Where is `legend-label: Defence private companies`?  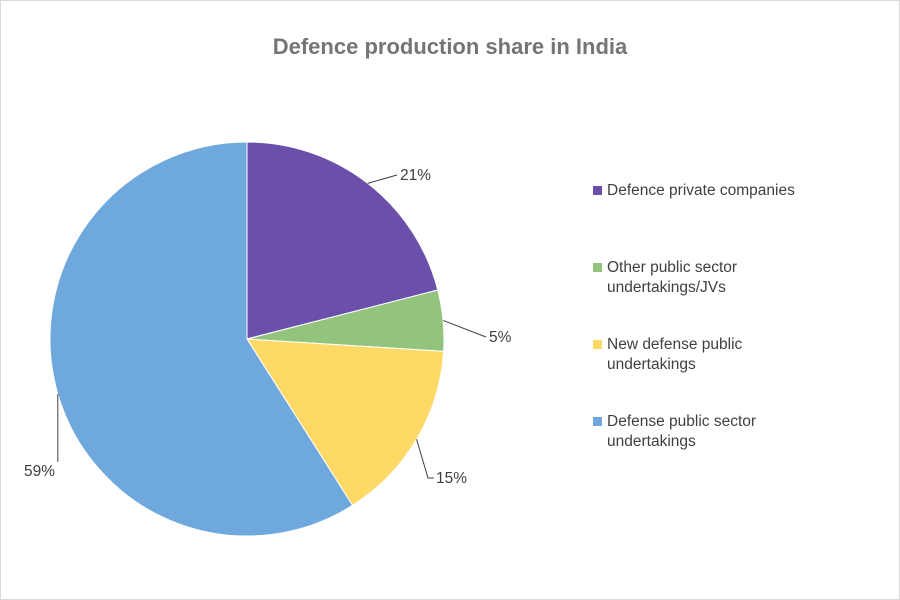
legend-label: Defence private companies is located at coordinates (701, 190).